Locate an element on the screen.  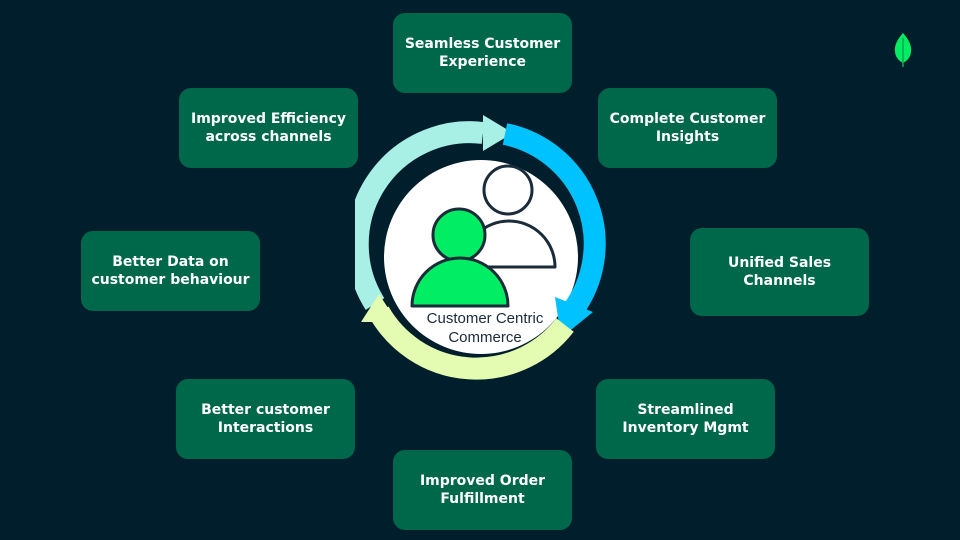
benefit-improved-efficiency: Improved Efficiency across channels is located at coordinates (268, 128).